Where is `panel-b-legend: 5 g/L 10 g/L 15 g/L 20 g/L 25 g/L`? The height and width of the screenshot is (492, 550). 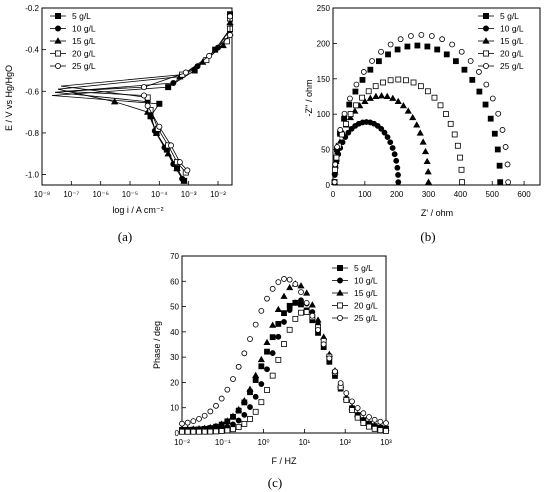 panel-b-legend: 5 g/L 10 g/L 15 g/L 20 g/L 25 g/L is located at coordinates (501, 41).